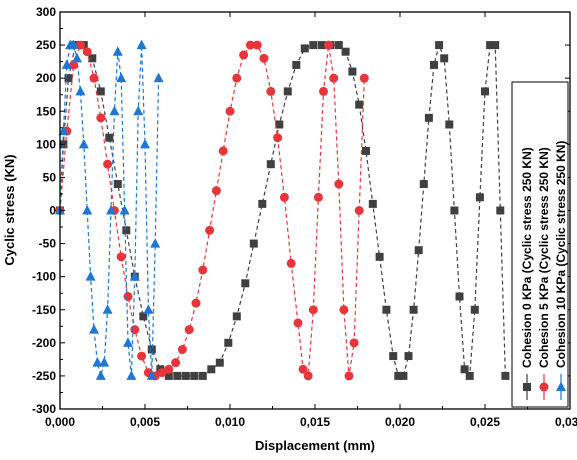  I want to click on legend-entry-3: Cohesion 10 KPa (Cyclic stress 250 KN), so click(561, 270).